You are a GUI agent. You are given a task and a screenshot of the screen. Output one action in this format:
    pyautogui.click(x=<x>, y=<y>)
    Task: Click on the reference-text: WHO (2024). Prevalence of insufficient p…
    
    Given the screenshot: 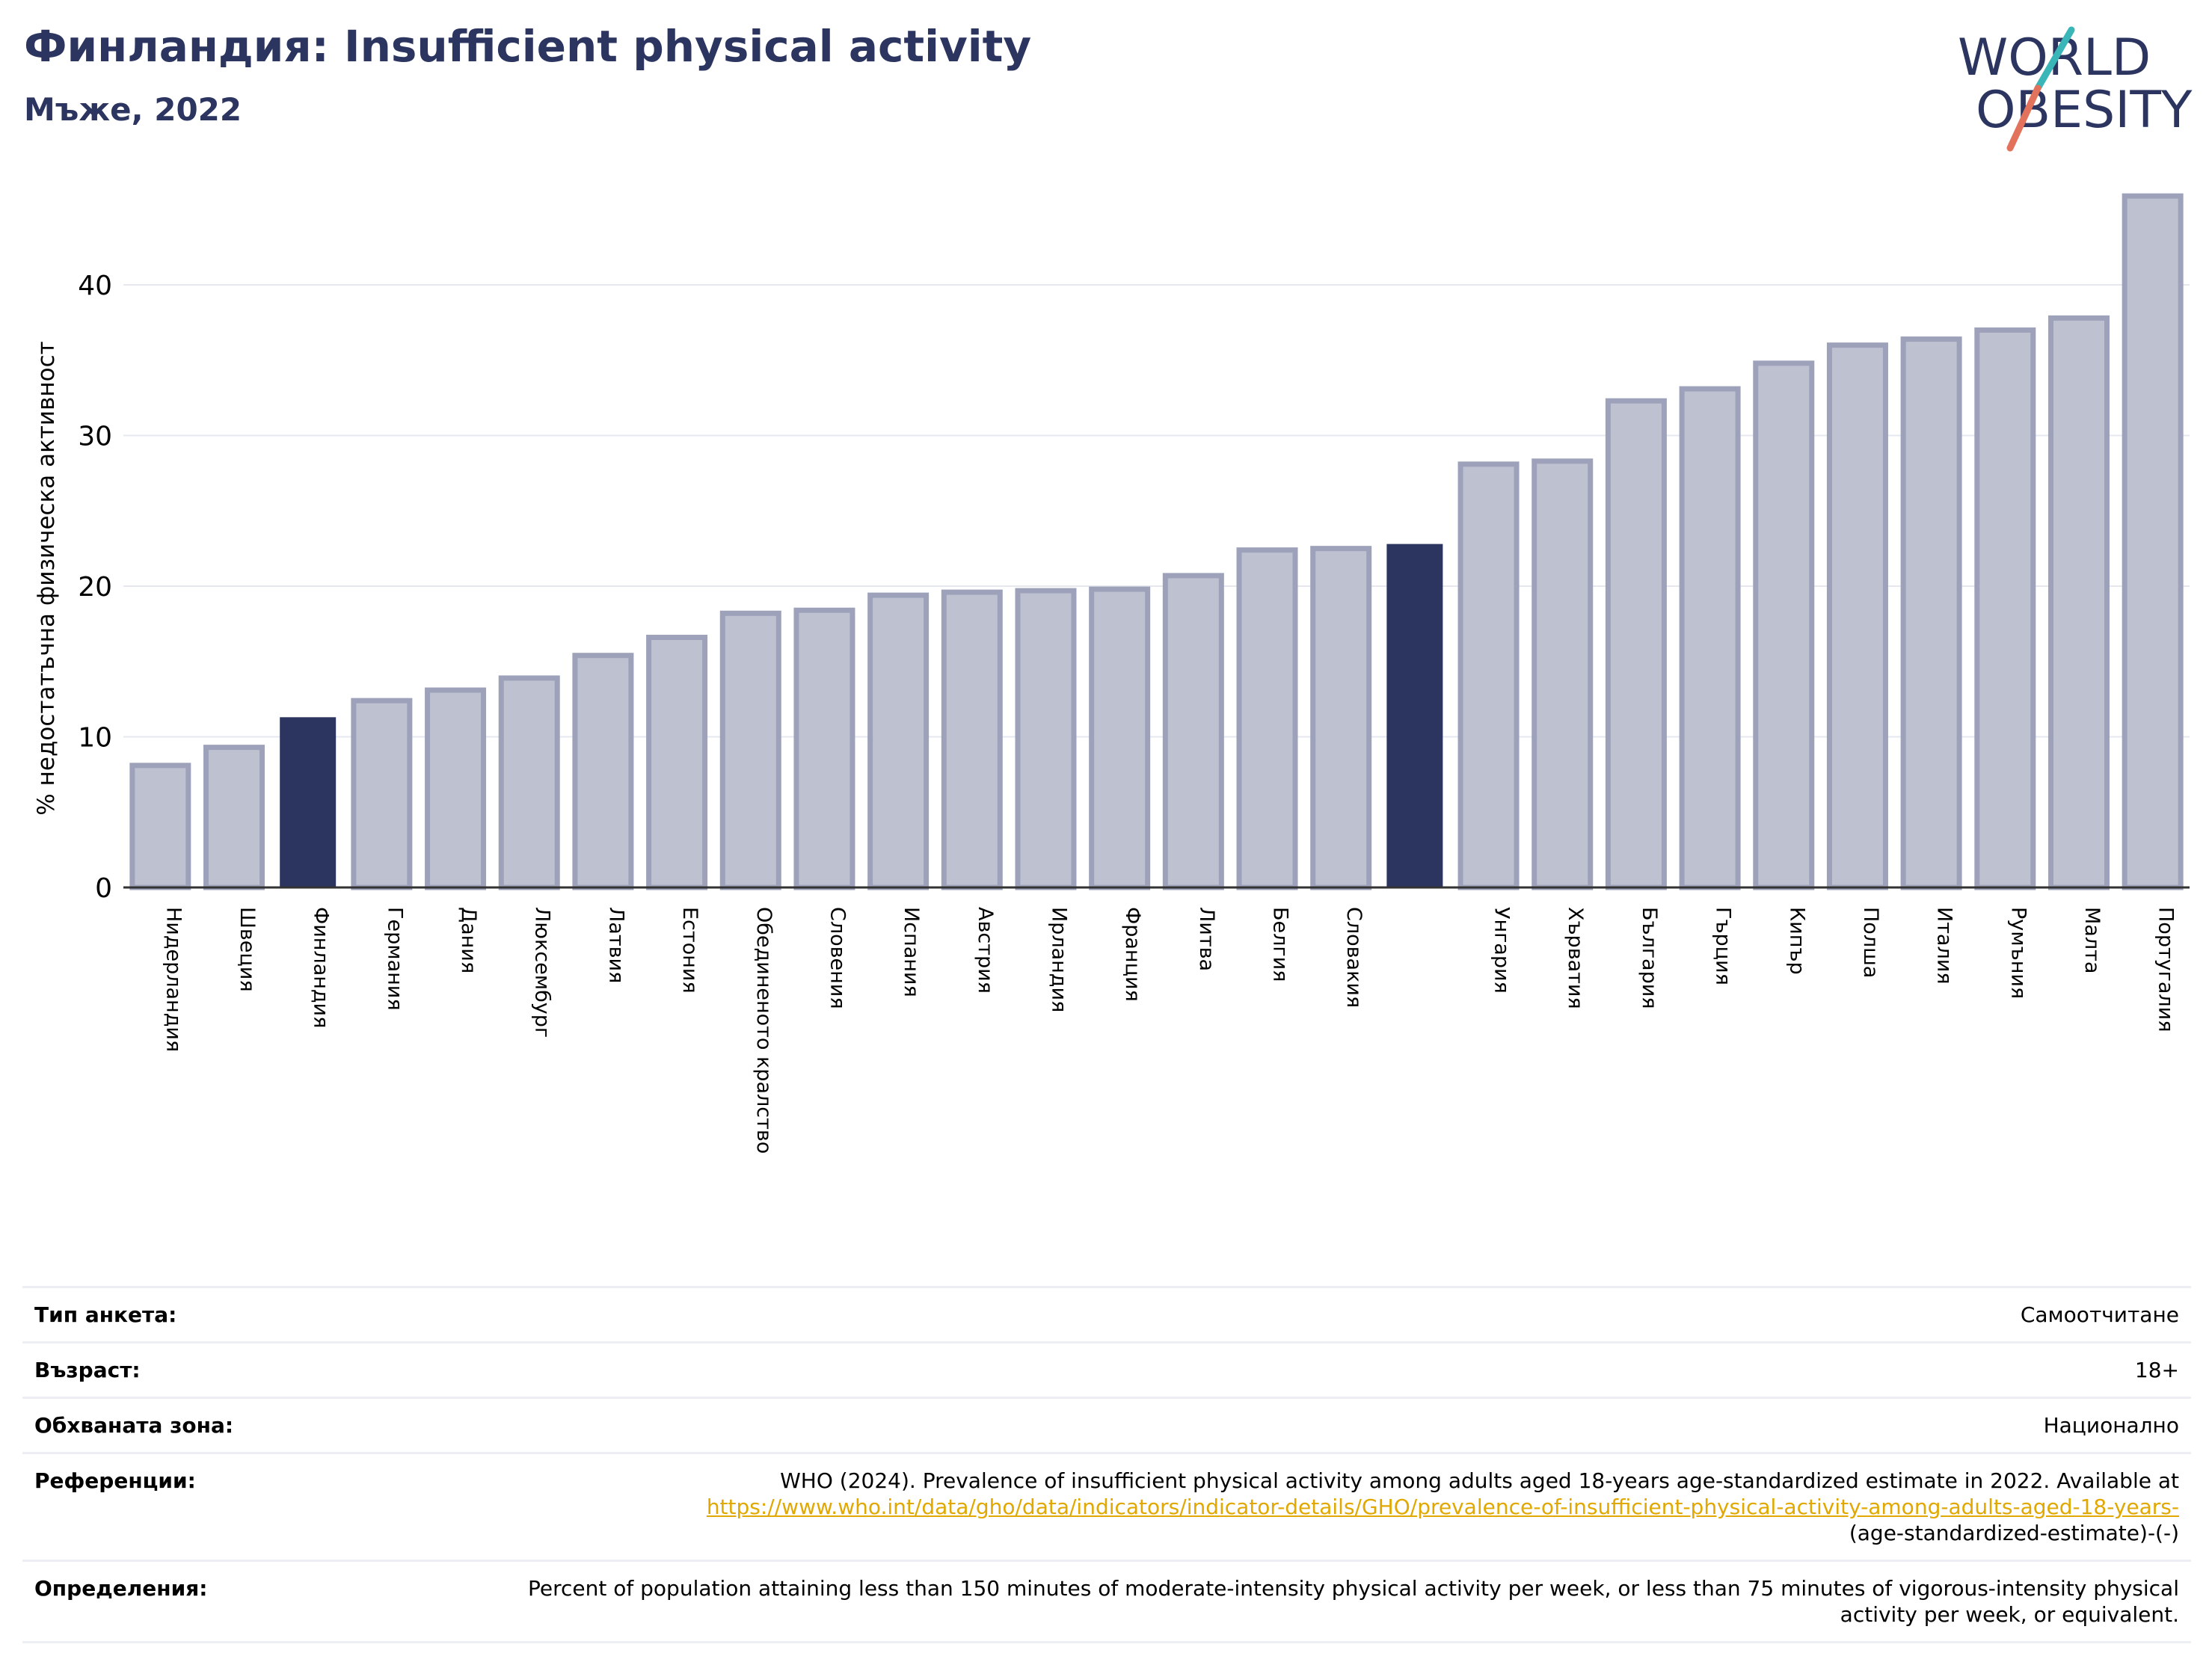 What is the action you would take?
    pyautogui.click(x=1479, y=1480)
    